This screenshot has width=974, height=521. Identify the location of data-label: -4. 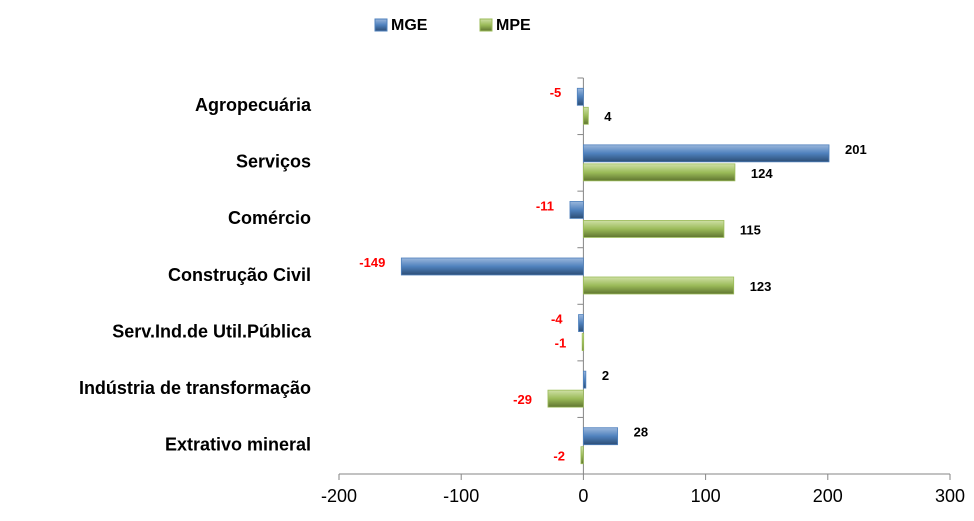
(557, 319).